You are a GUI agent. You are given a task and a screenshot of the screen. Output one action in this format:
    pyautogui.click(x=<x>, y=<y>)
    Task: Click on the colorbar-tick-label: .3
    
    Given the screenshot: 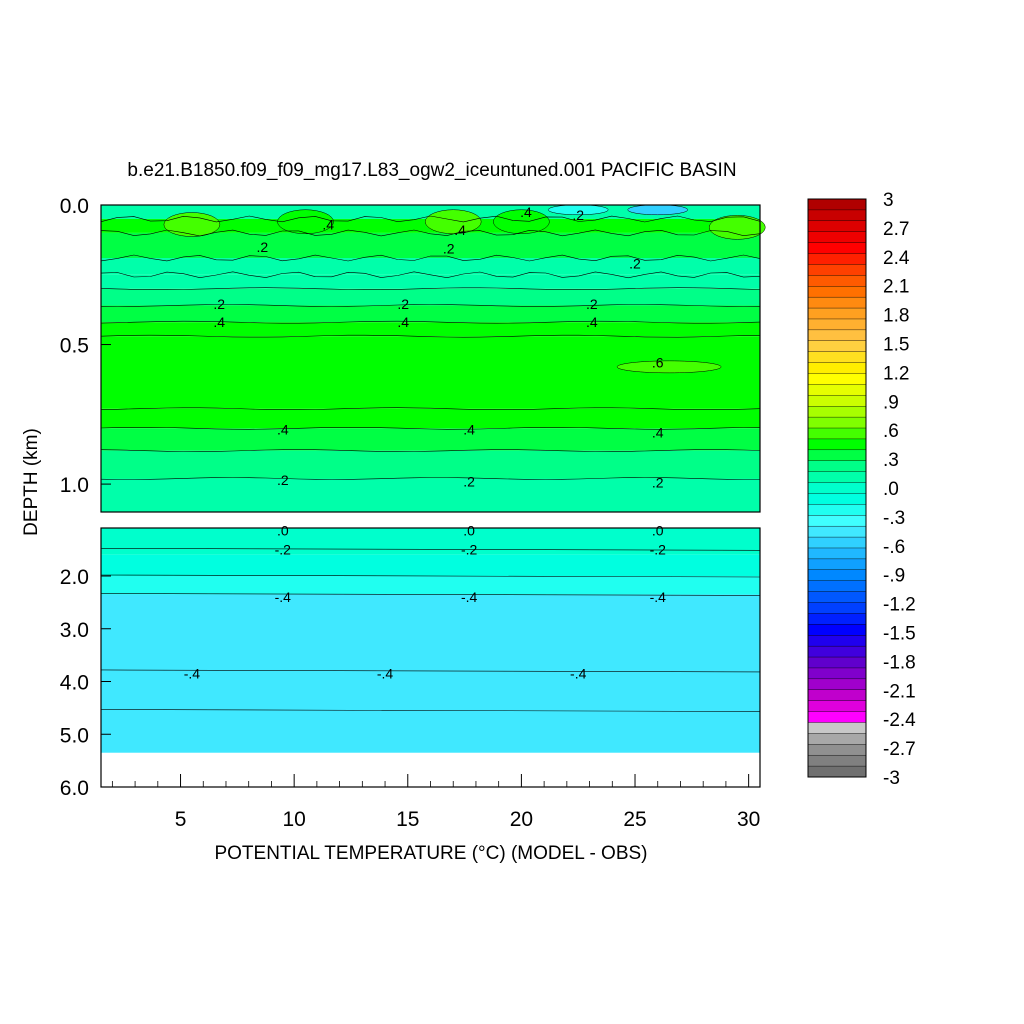 What is the action you would take?
    pyautogui.click(x=891, y=460)
    